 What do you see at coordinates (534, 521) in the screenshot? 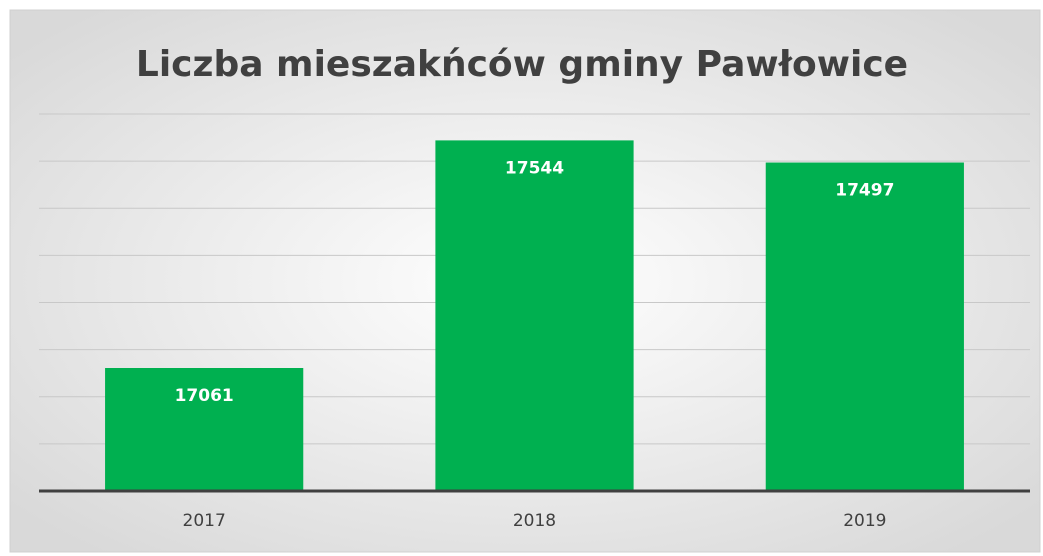
I see `x-tick-label: 2018` at bounding box center [534, 521].